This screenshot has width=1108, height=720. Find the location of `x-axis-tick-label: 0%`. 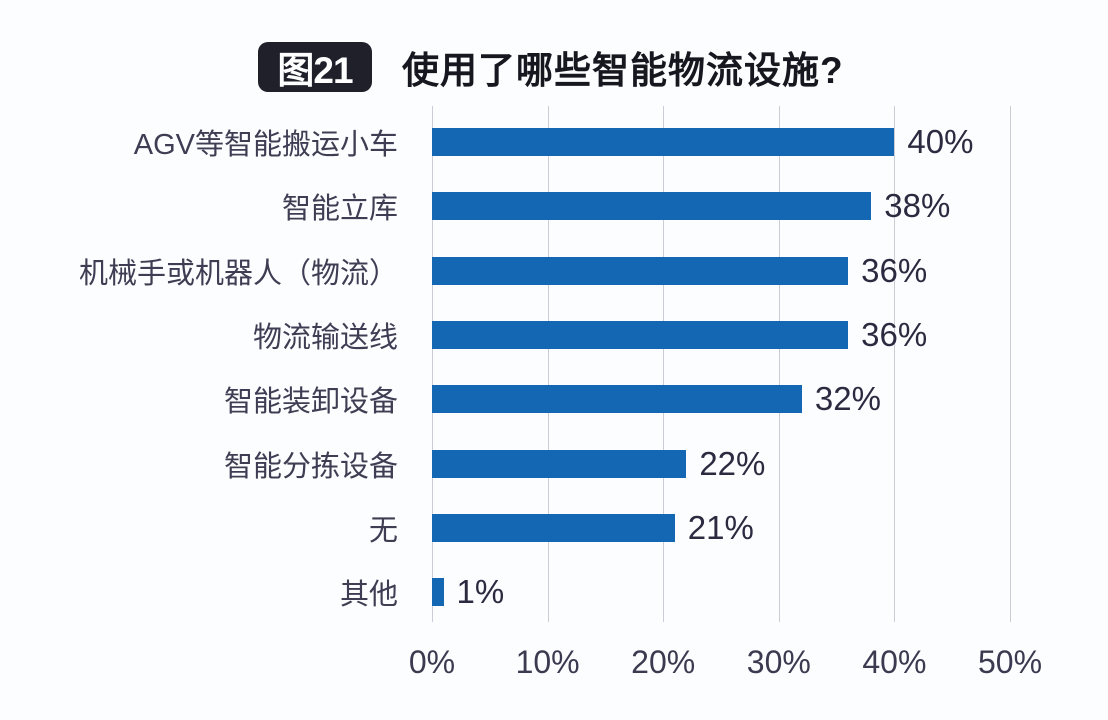

x-axis-tick-label: 0% is located at coordinates (432, 662).